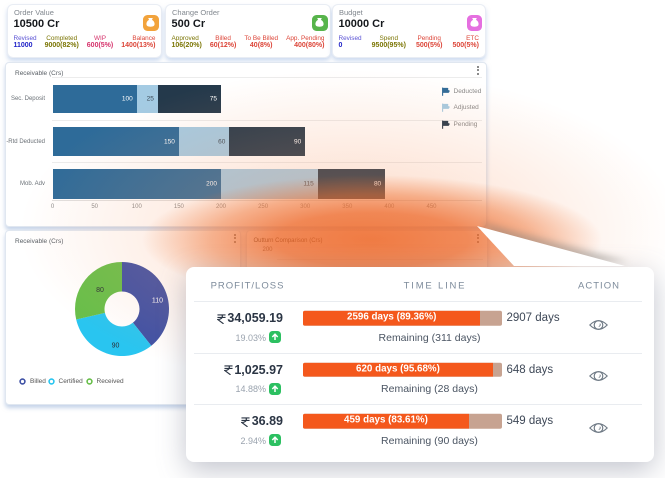 The width and height of the screenshot is (665, 478). Describe the element at coordinates (157, 301) in the screenshot. I see `svg-text: 110` at that location.